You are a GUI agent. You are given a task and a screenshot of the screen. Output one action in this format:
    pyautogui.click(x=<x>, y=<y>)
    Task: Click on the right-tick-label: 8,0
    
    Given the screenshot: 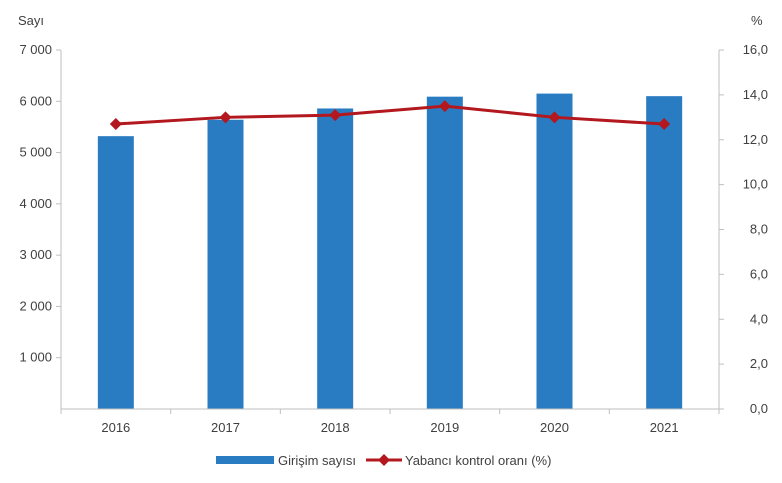 What is the action you would take?
    pyautogui.click(x=759, y=229)
    